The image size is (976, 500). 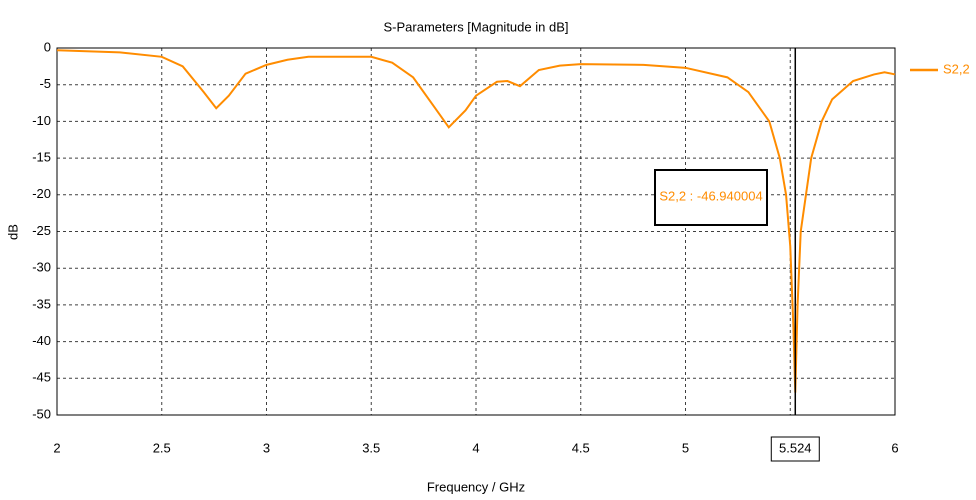 I want to click on y-tick-label: -20, so click(x=41, y=193).